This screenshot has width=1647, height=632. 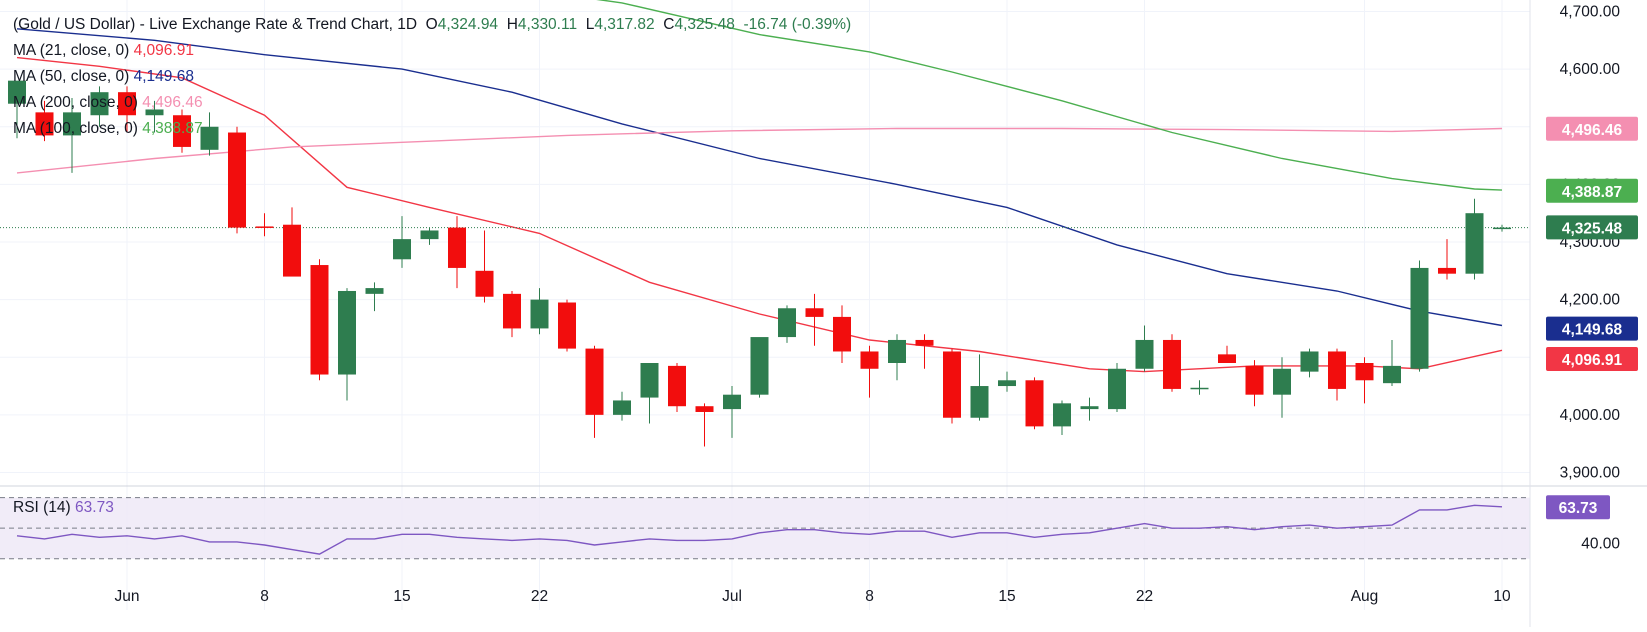 I want to click on price-badge-label: 4,388.87, so click(x=1592, y=192).